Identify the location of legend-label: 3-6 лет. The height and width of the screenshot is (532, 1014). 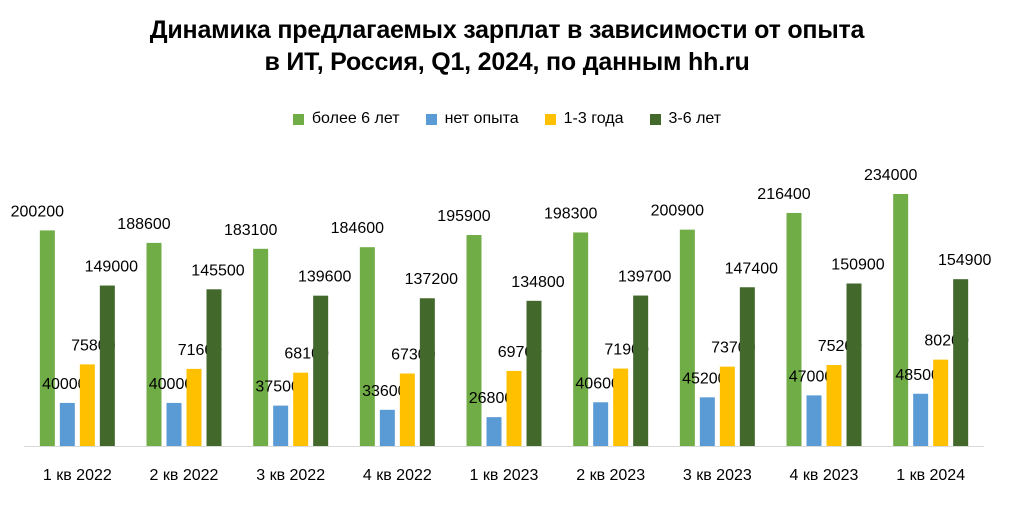
(695, 118).